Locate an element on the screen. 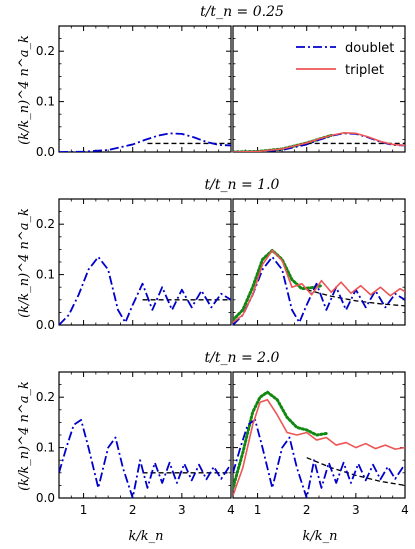 The width and height of the screenshot is (415, 549). row-title-2: t/t_n = 2.0 is located at coordinates (242, 358).